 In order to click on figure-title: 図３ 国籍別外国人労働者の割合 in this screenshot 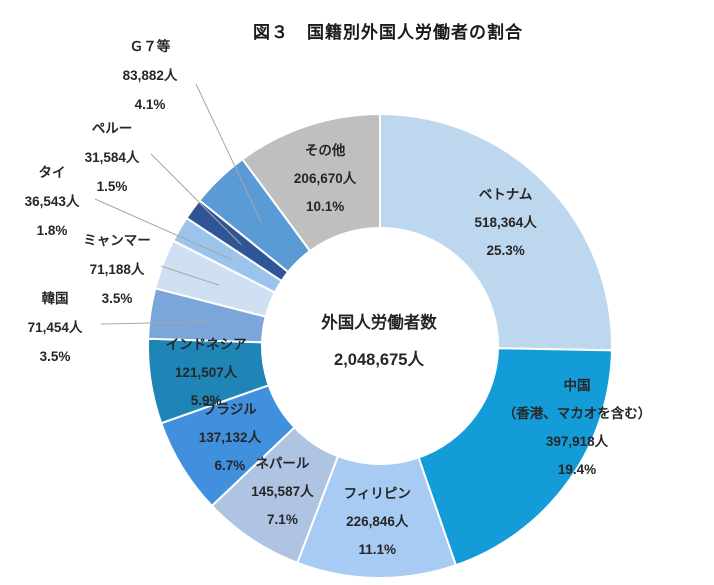, I will do `click(388, 32)`.